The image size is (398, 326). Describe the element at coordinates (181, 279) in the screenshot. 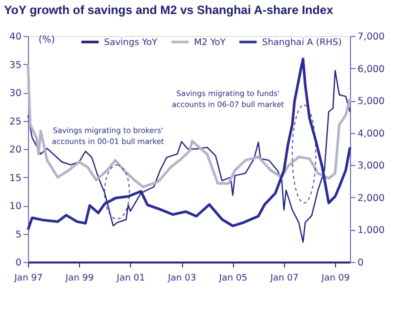

I see `x-tick-label: Jan 03` at that location.